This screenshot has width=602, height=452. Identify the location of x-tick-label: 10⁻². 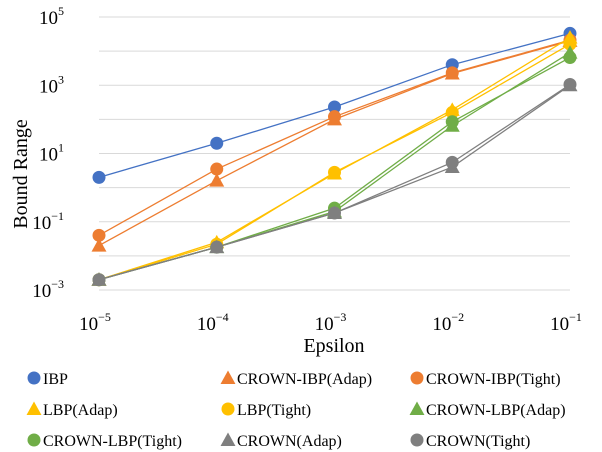
(448, 322).